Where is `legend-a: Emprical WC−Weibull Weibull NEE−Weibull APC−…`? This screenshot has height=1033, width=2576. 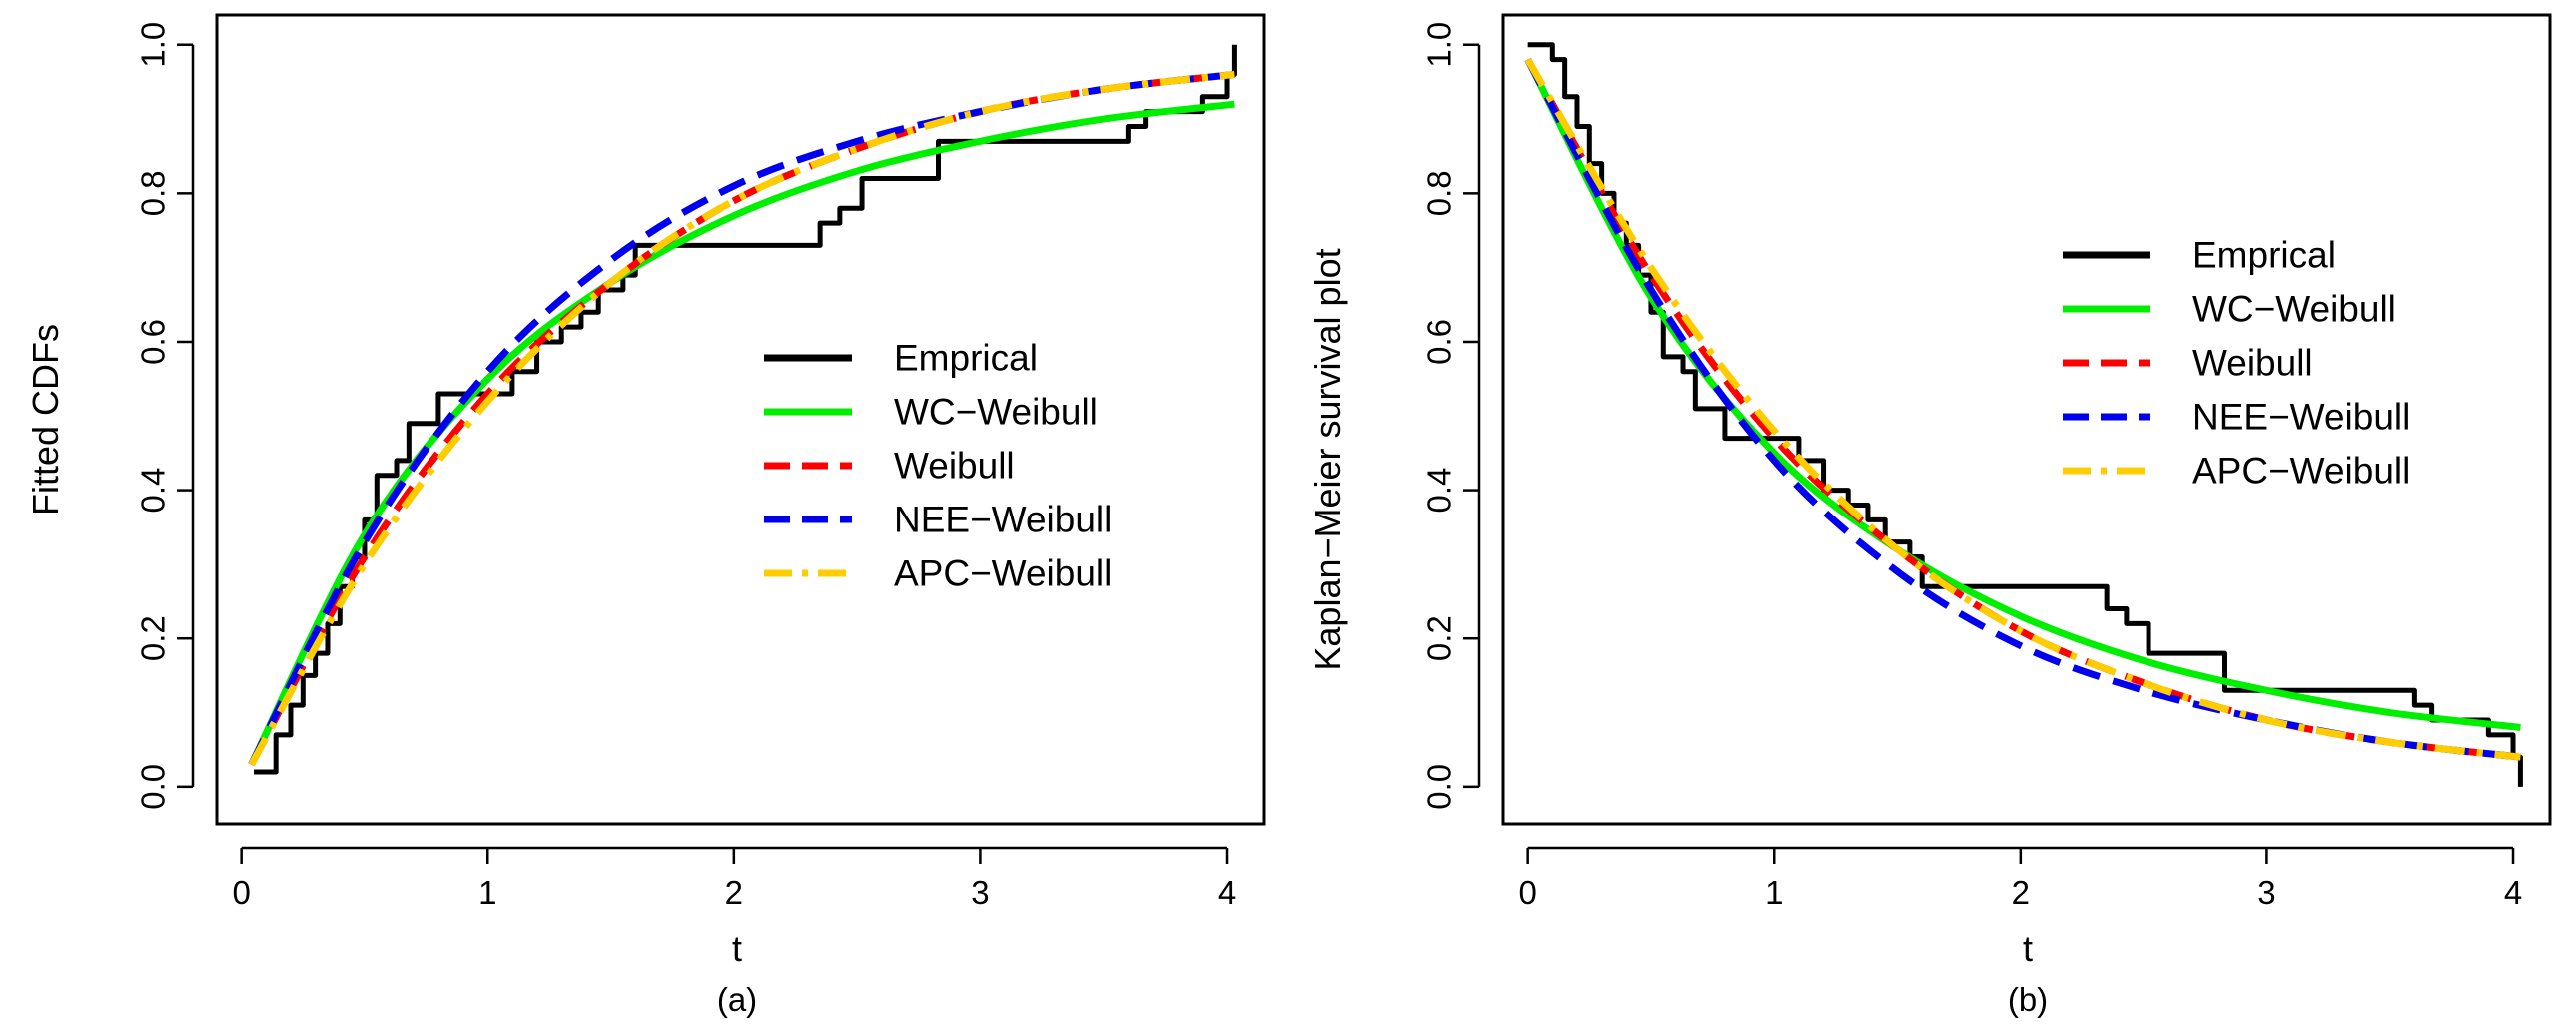 legend-a: Emprical WC−Weibull Weibull NEE−Weibull APC−… is located at coordinates (938, 466).